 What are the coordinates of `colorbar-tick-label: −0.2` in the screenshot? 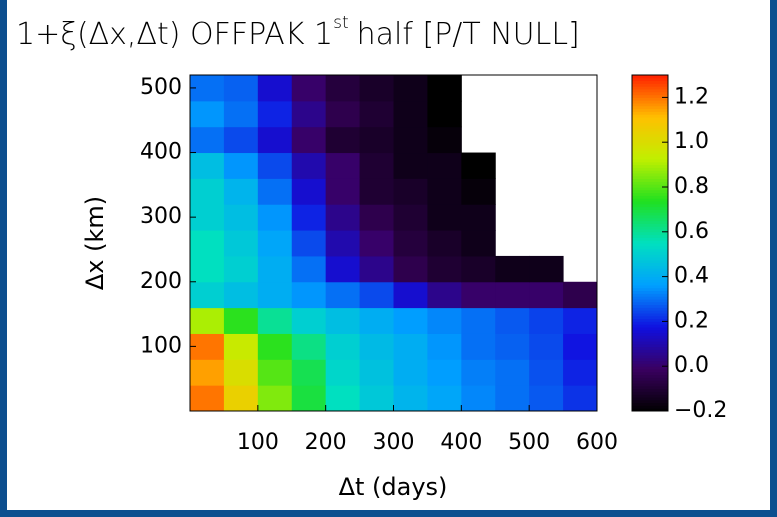 It's located at (700, 410).